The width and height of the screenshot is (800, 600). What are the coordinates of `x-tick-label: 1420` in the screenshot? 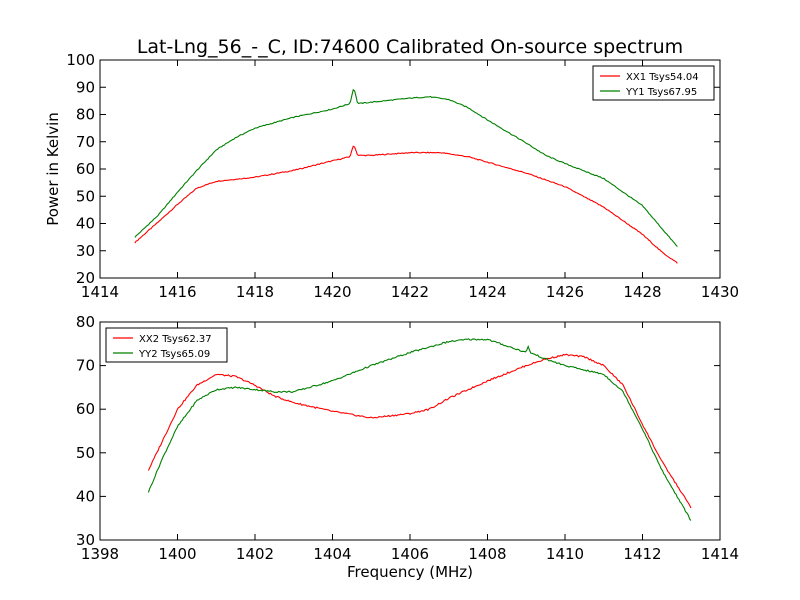 It's located at (332, 292).